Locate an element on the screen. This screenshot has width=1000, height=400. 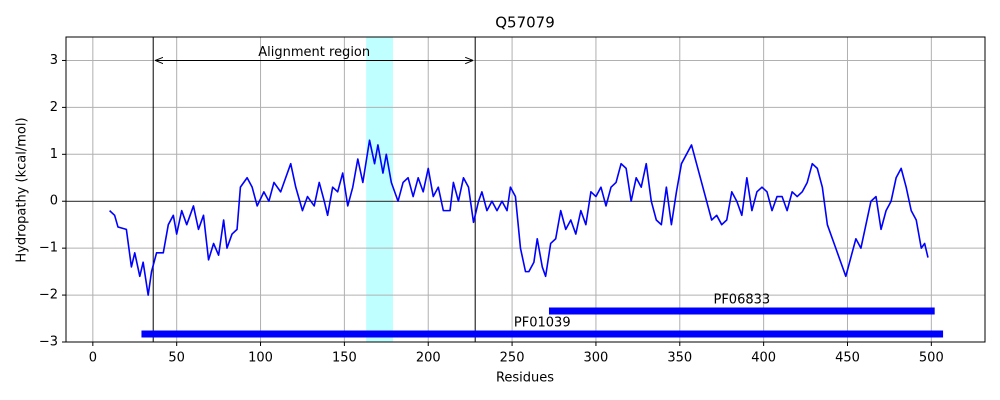
y-tick-label: 0 is located at coordinates (54, 201).